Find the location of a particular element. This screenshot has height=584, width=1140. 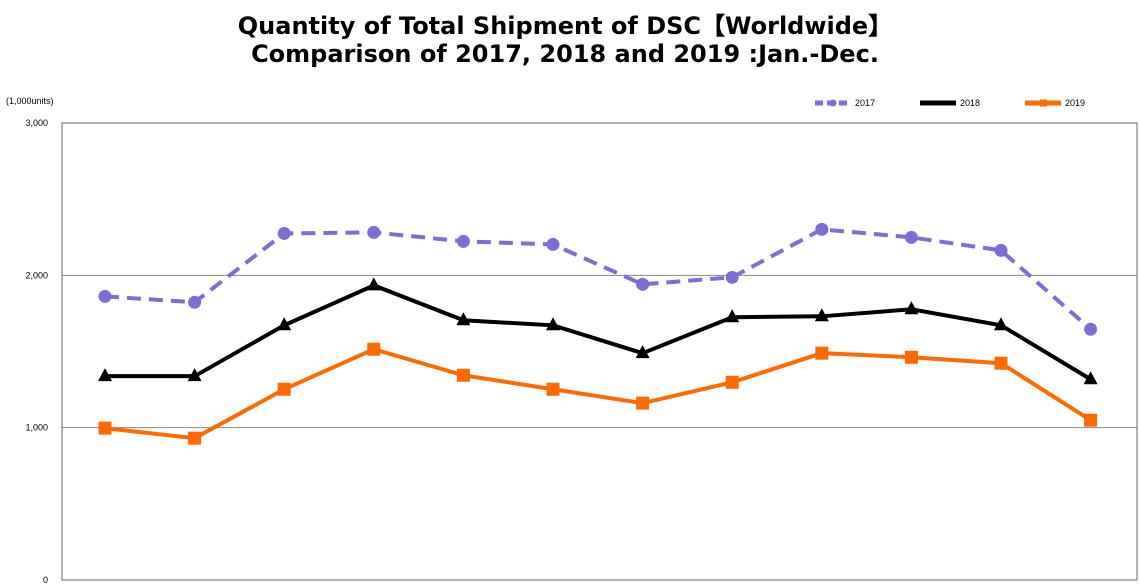

legend-marker-2019 is located at coordinates (1043, 103).